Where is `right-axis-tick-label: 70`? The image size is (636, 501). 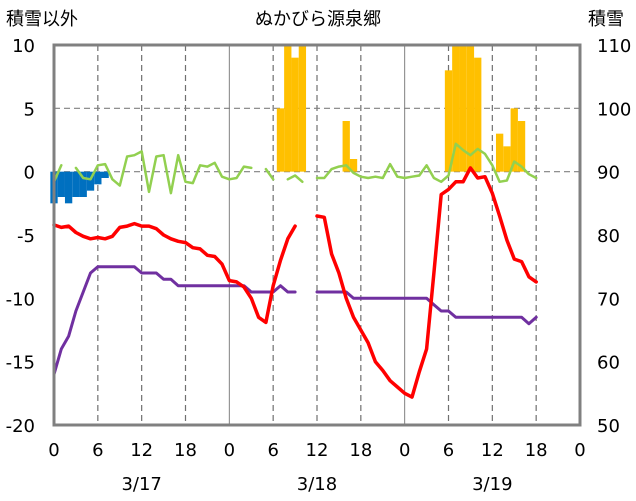 right-axis-tick-label: 70 is located at coordinates (608, 299).